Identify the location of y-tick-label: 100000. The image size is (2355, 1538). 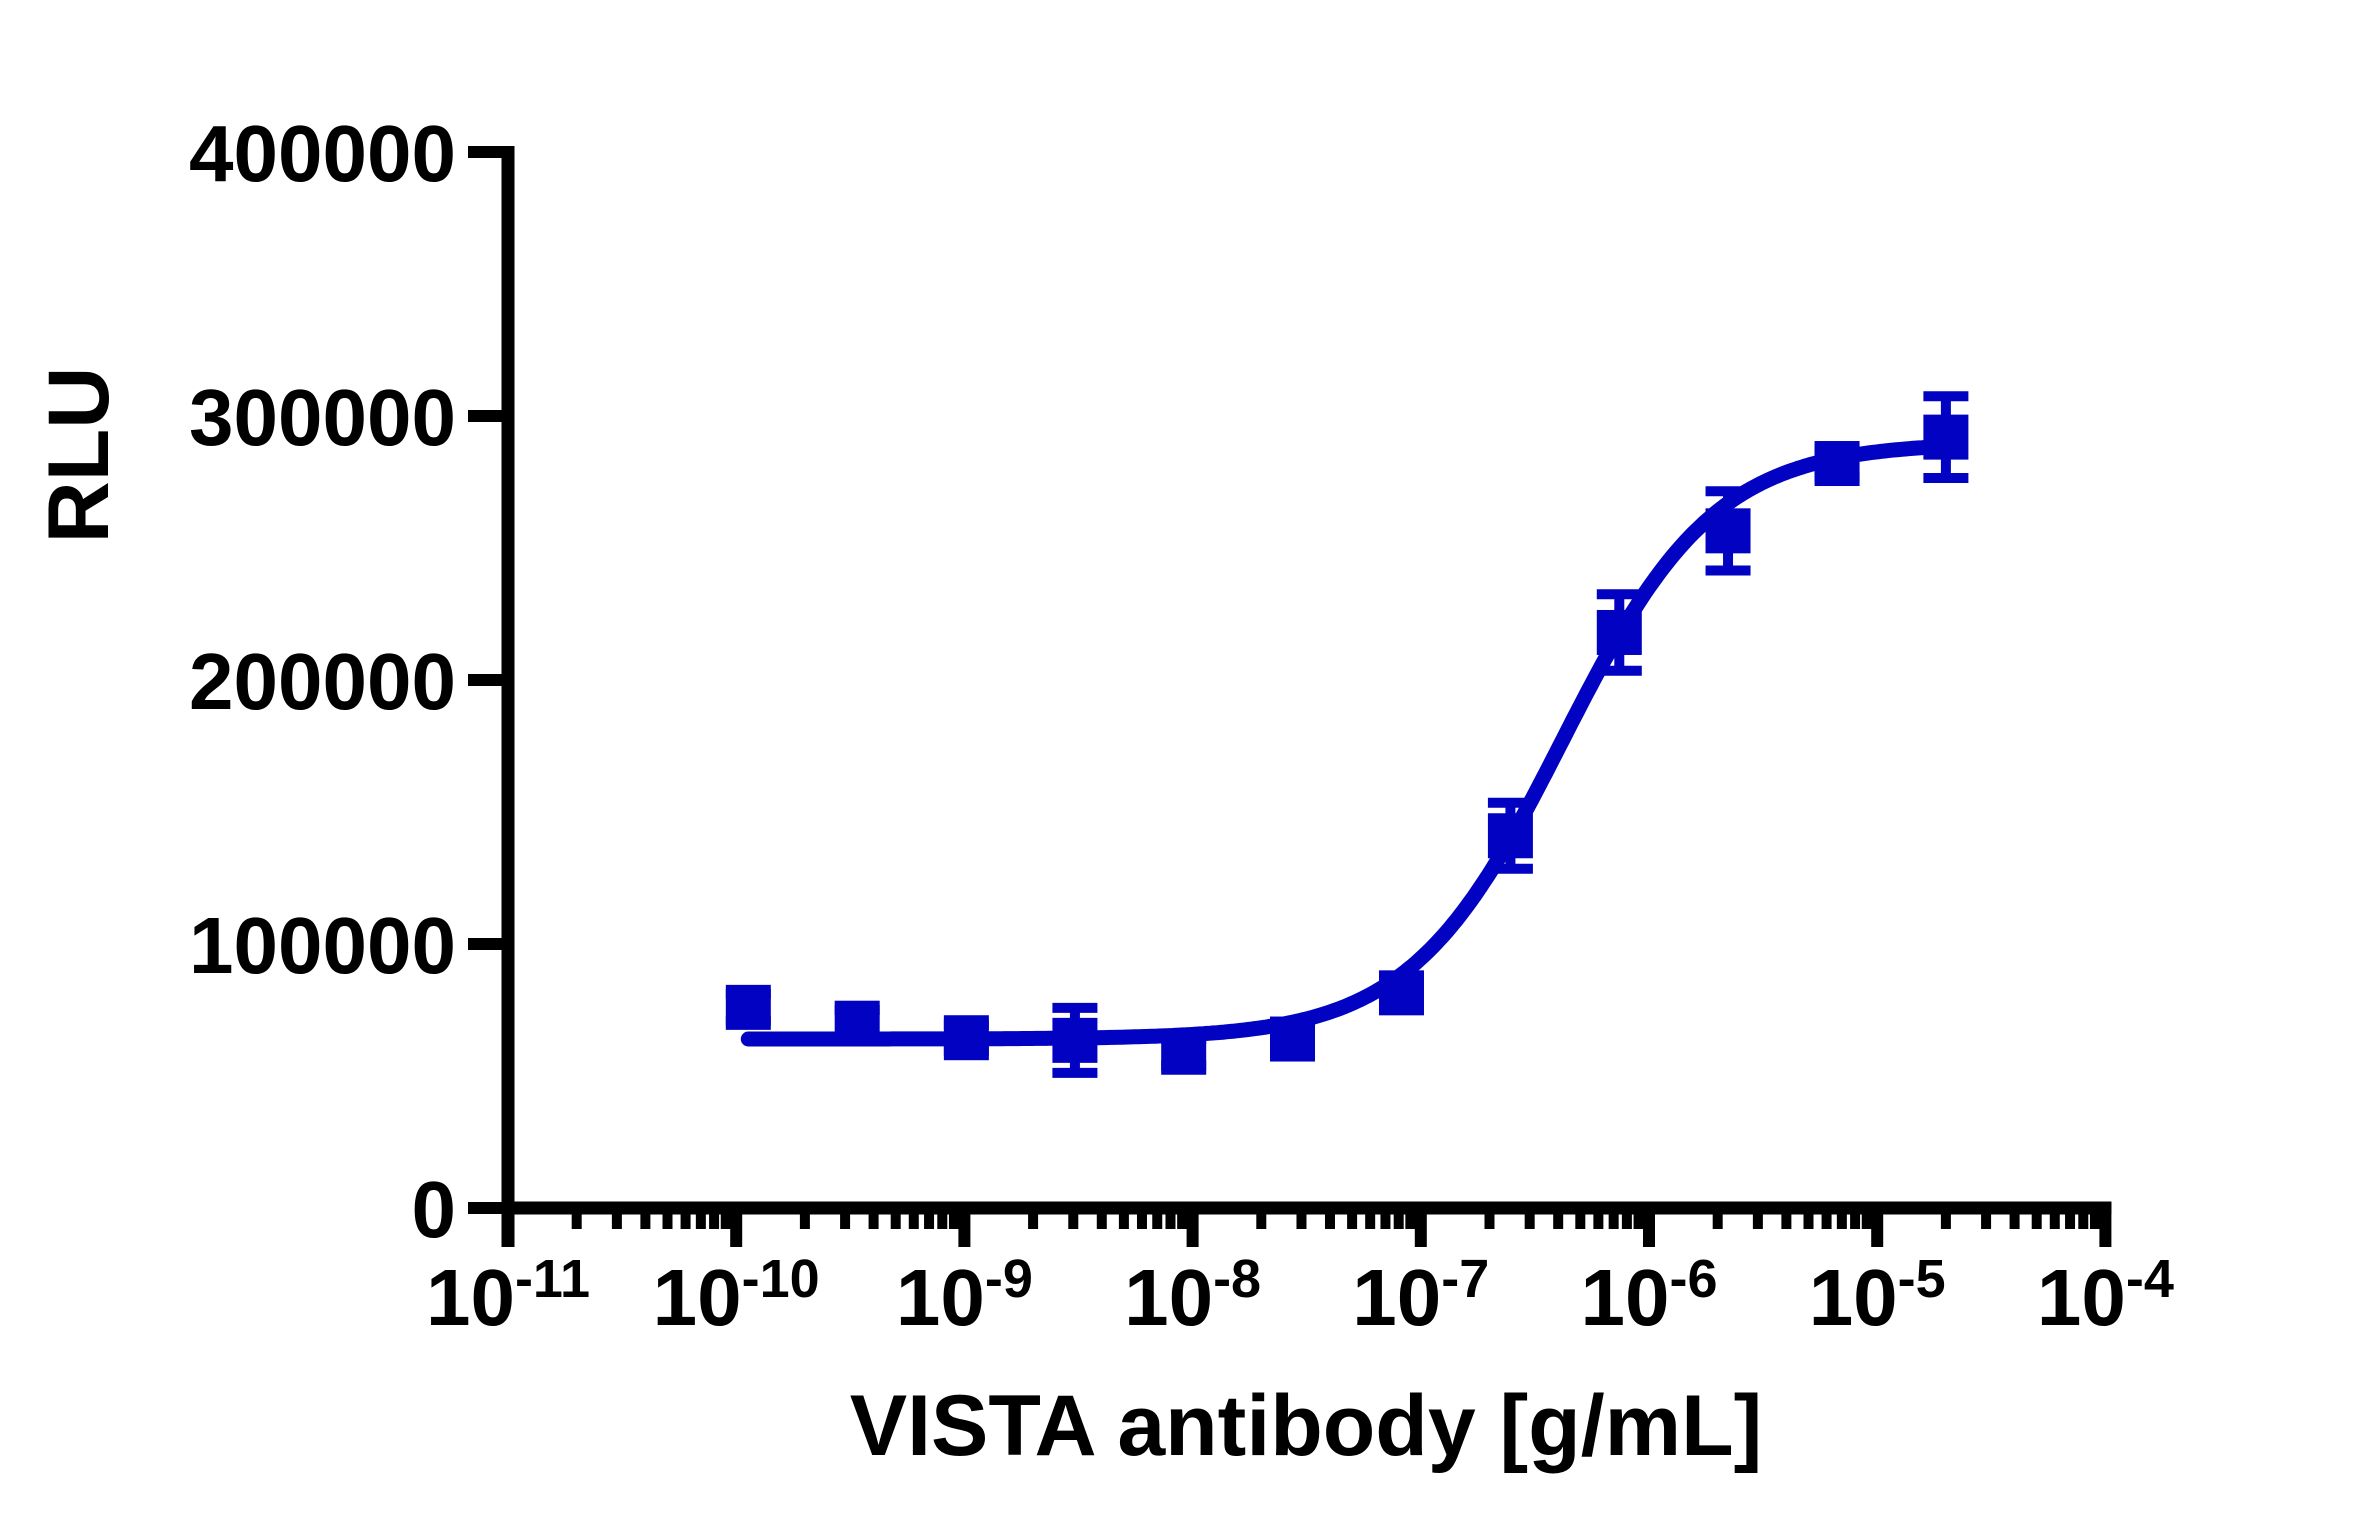
(322, 945).